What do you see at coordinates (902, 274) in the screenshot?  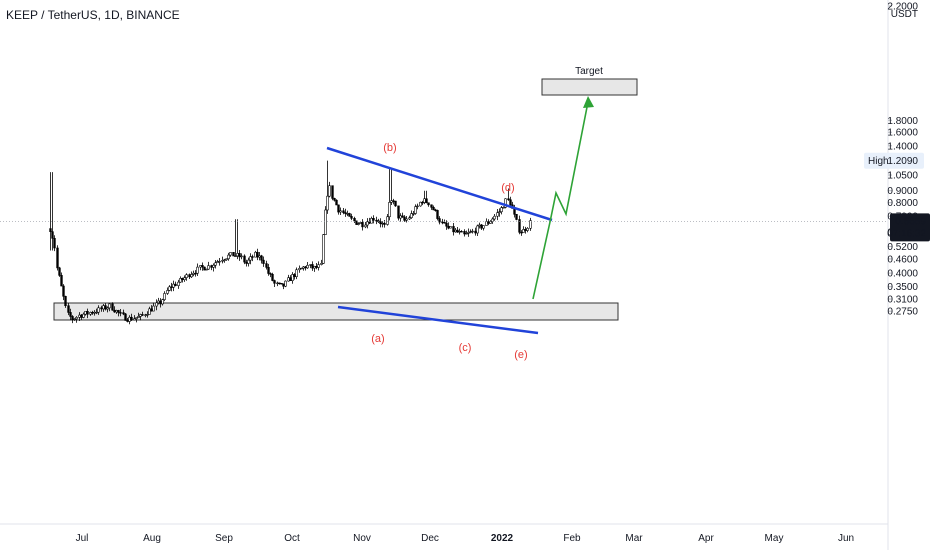 I see `y-tick-label: 0.4000` at bounding box center [902, 274].